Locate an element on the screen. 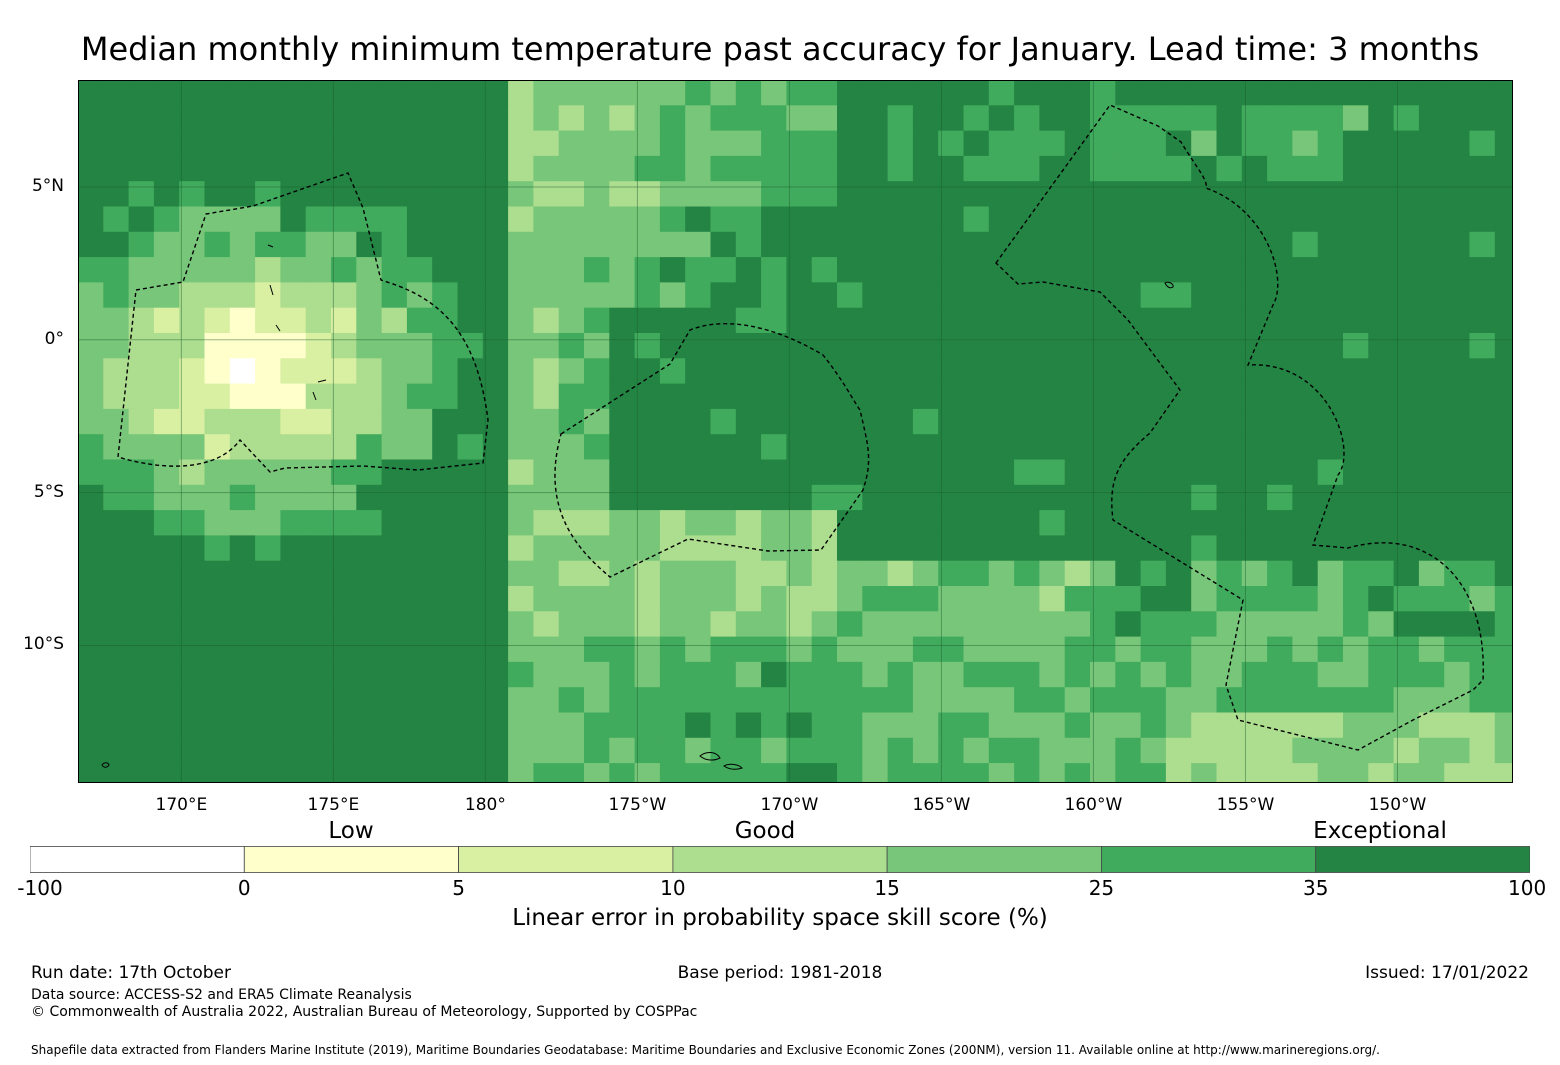 The height and width of the screenshot is (1065, 1560). lon-tick-label: 180° is located at coordinates (485, 805).